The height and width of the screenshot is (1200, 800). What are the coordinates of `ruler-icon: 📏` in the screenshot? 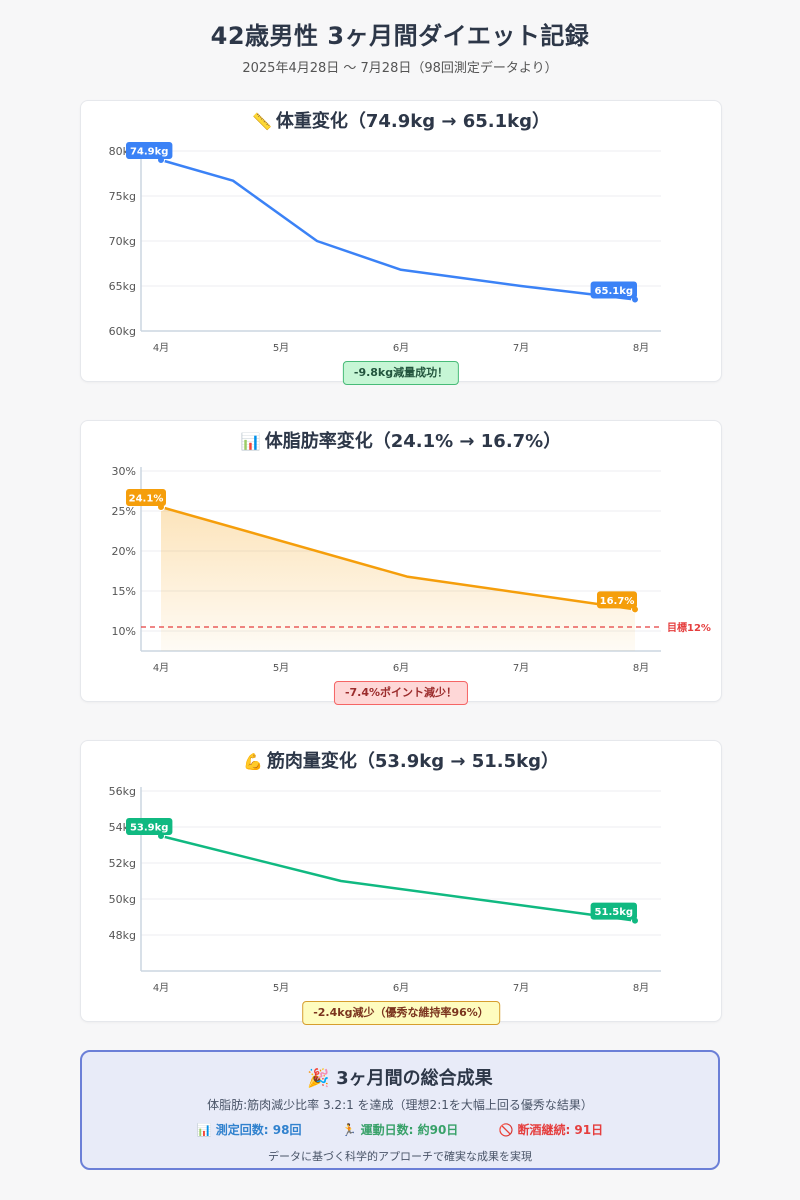 It's located at (261, 121).